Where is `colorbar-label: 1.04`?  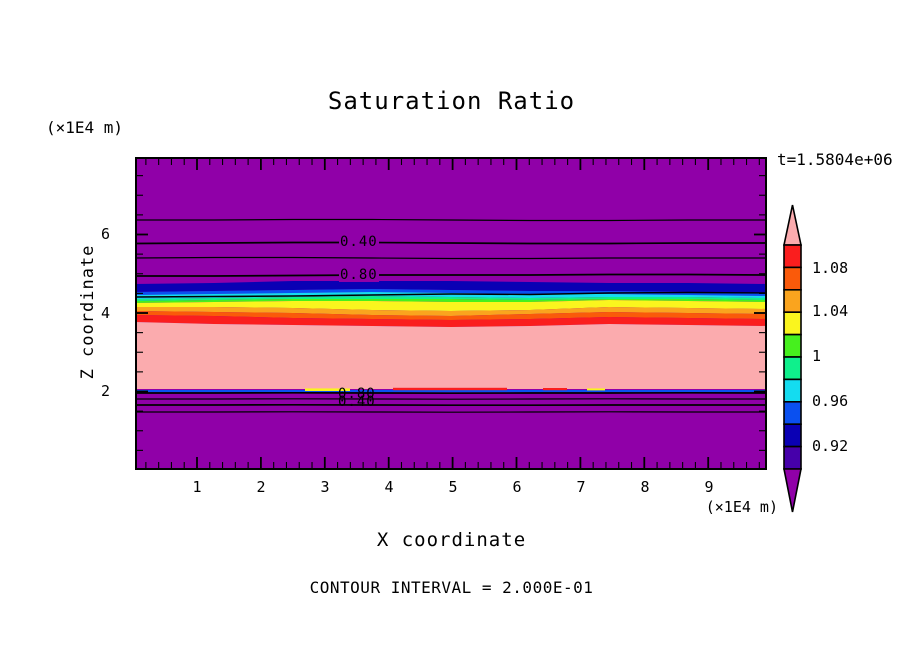 colorbar-label: 1.04 is located at coordinates (830, 311).